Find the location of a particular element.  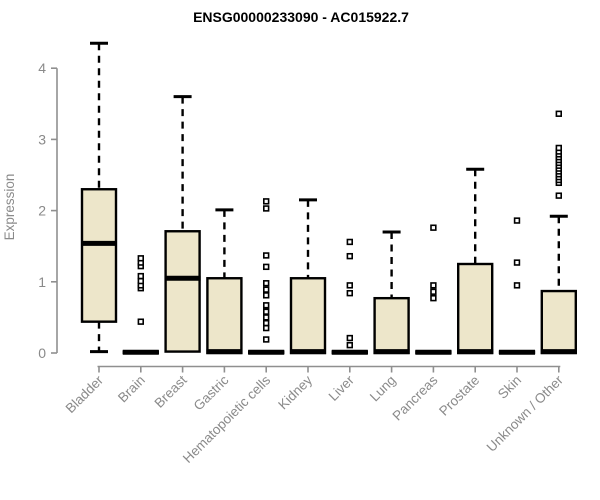

x-tick-label-lung: Lung is located at coordinates (383, 389).